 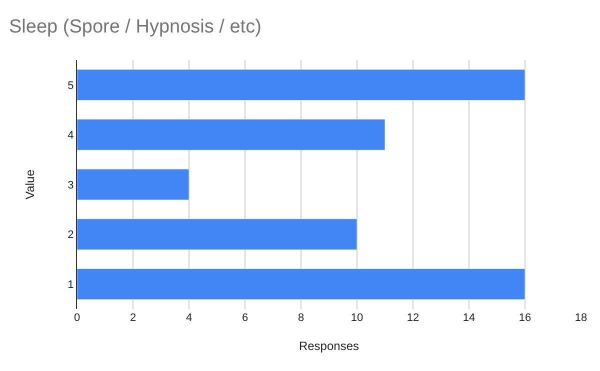 What do you see at coordinates (357, 318) in the screenshot?
I see `x-tick-label: 10` at bounding box center [357, 318].